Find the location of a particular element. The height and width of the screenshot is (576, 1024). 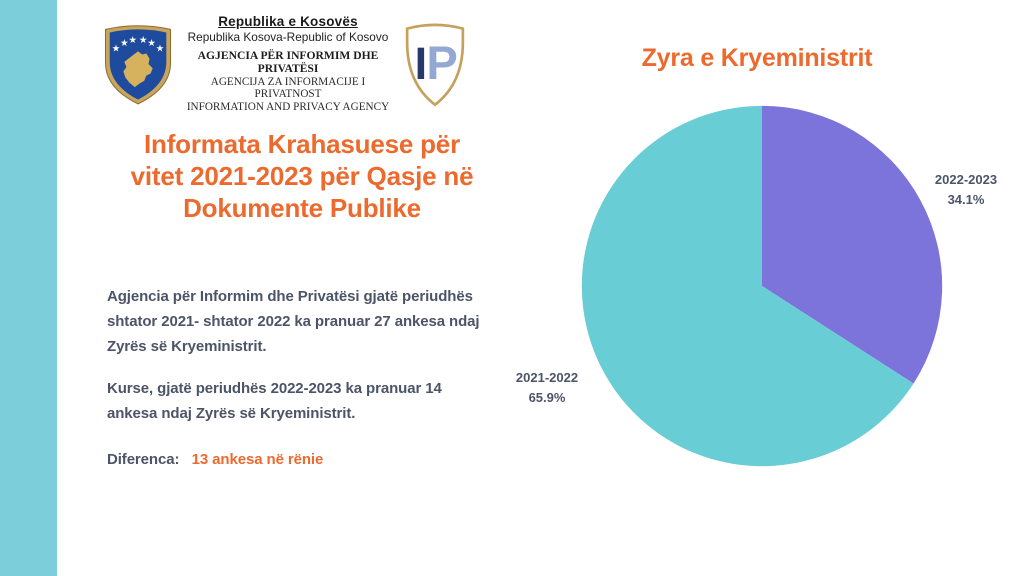

ip-logo-letter-p: P is located at coordinates (441, 62).